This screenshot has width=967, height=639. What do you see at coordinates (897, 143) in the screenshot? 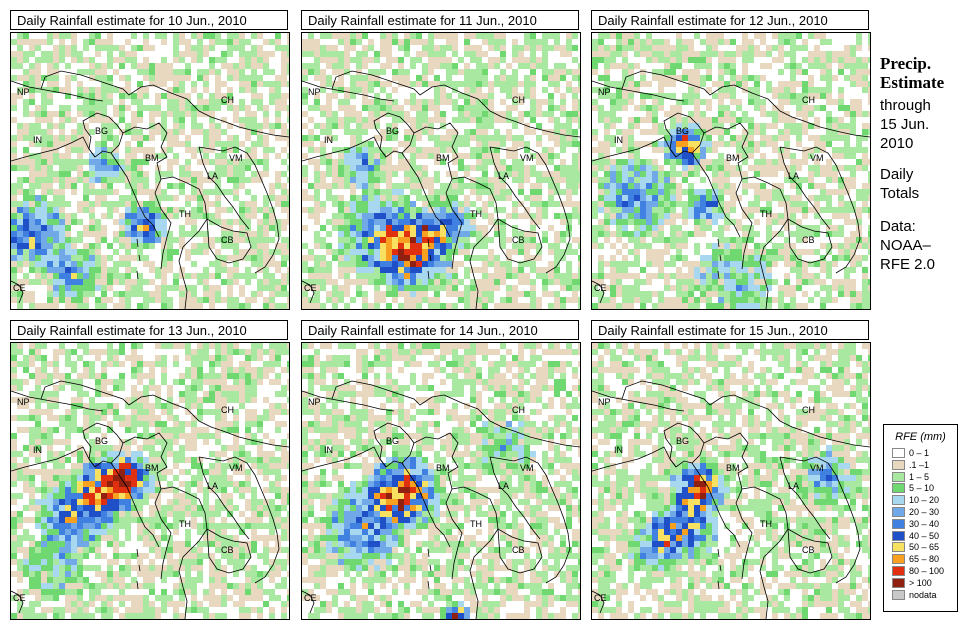
I see `side-date-line2: 2010` at bounding box center [897, 143].